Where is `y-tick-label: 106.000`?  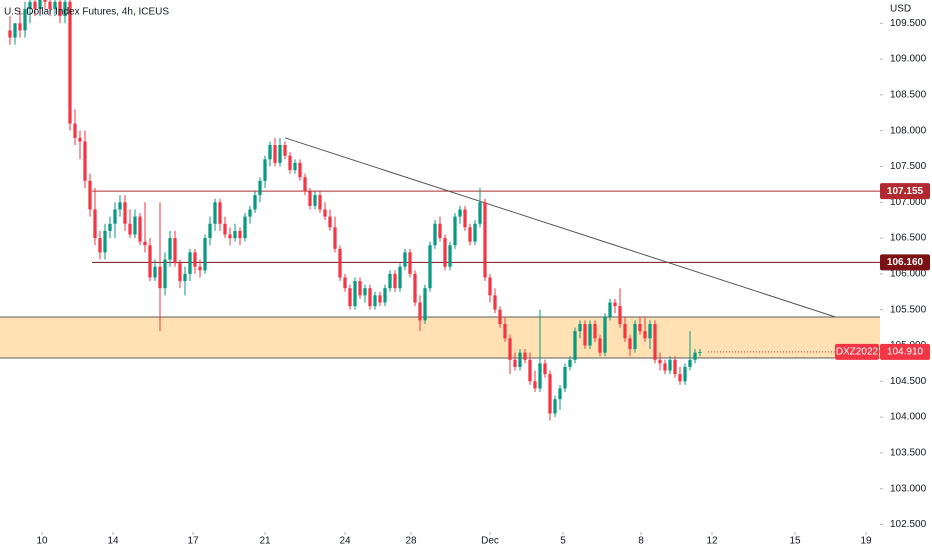 y-tick-label: 106.000 is located at coordinates (908, 274).